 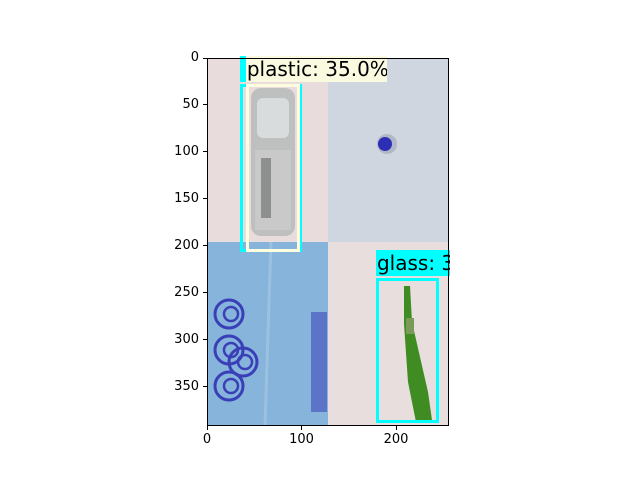 What do you see at coordinates (412, 262) in the screenshot?
I see `detection-label-glass: glass: 3` at bounding box center [412, 262].